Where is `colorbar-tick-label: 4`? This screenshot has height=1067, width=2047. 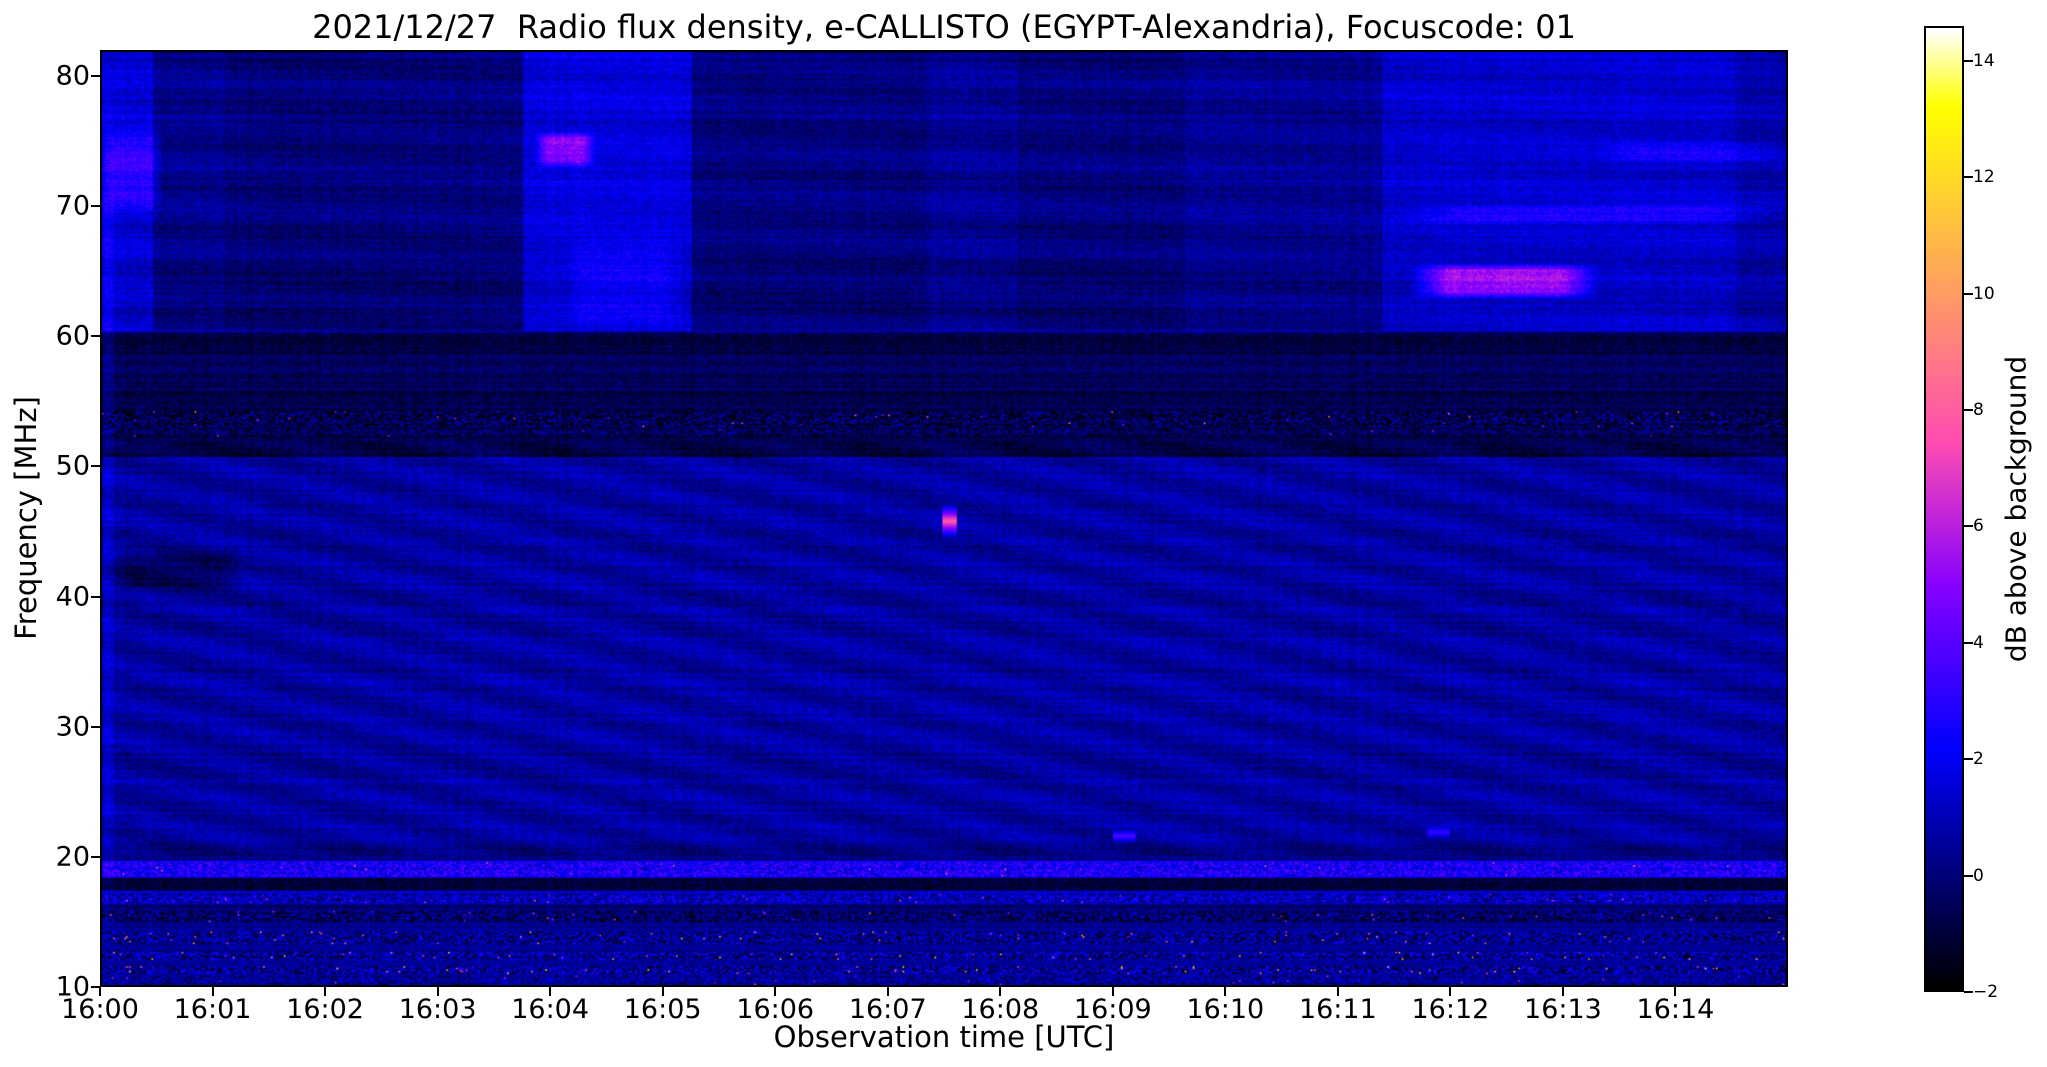 colorbar-tick-label: 4 is located at coordinates (1978, 642).